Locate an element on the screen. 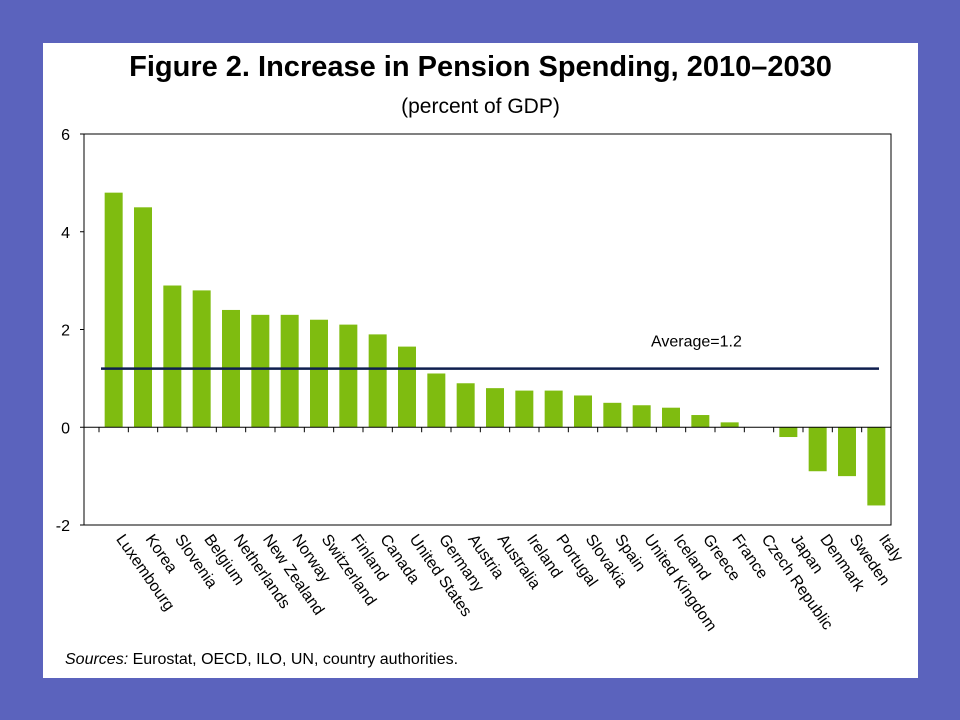  bar-united-states is located at coordinates (407, 387).